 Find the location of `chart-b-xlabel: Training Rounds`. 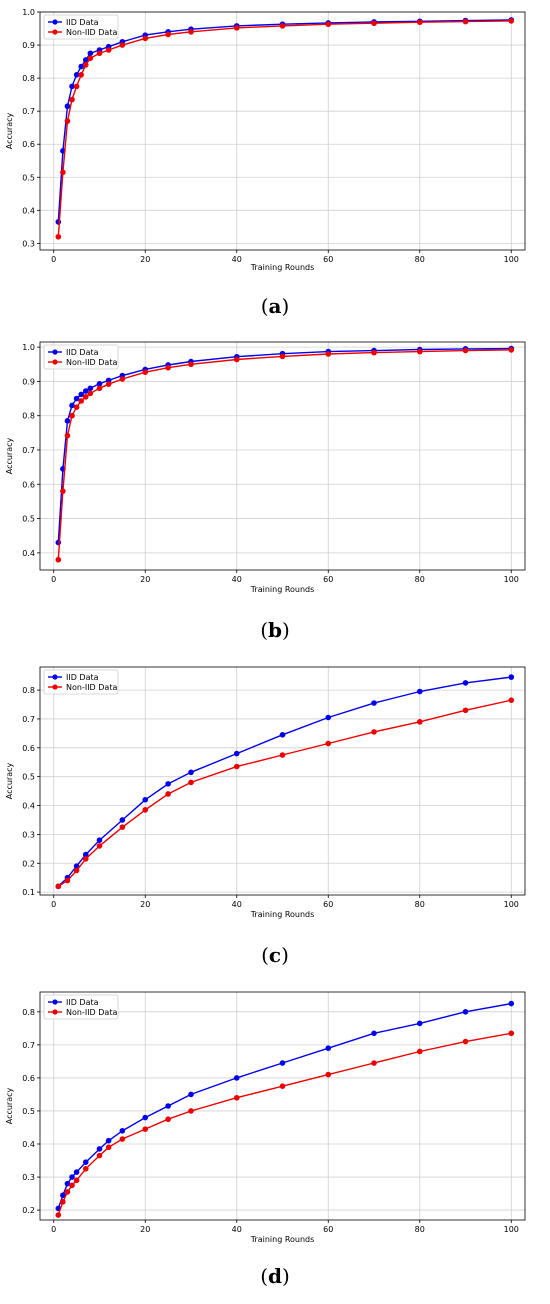

chart-b-xlabel: Training Rounds is located at coordinates (282, 589).